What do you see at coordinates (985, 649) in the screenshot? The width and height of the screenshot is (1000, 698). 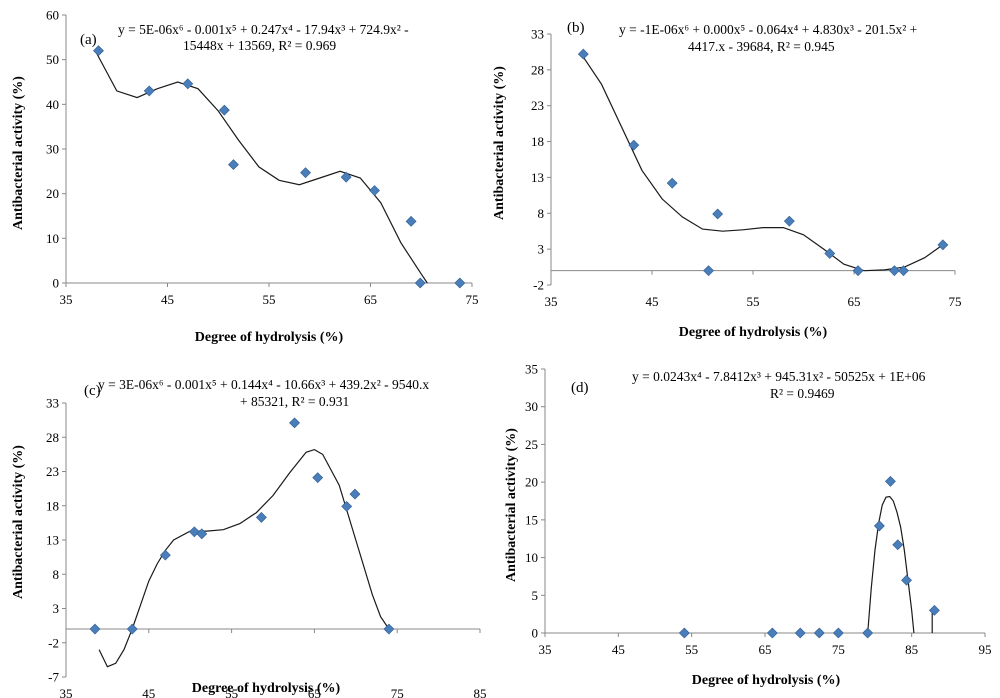 I see `x-tick-label: 95` at bounding box center [985, 649].